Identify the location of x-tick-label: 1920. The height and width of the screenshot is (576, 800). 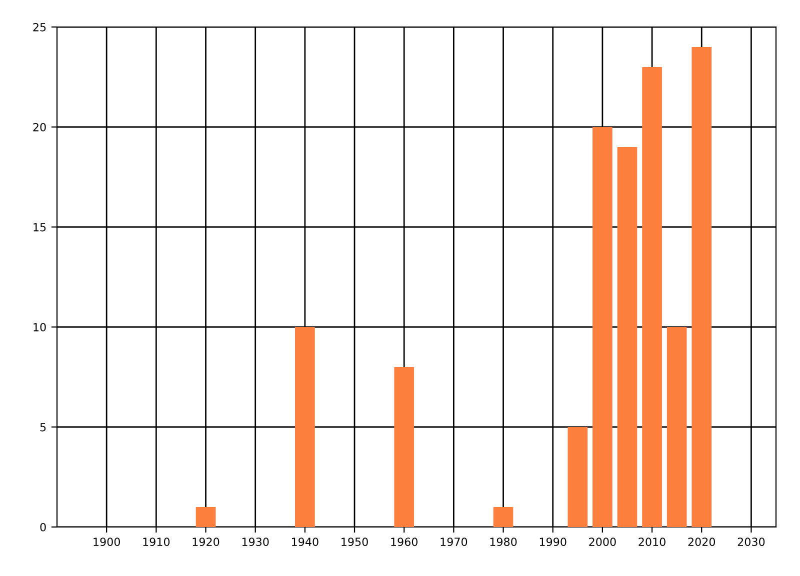
(206, 542).